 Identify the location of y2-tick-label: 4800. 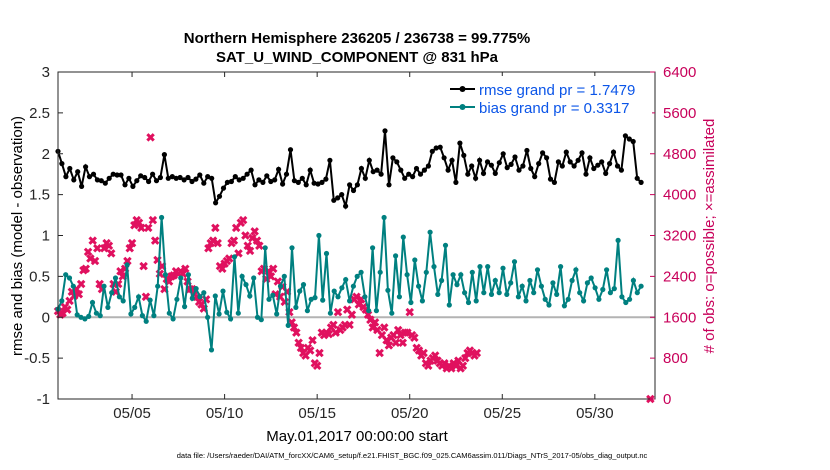
(679, 154).